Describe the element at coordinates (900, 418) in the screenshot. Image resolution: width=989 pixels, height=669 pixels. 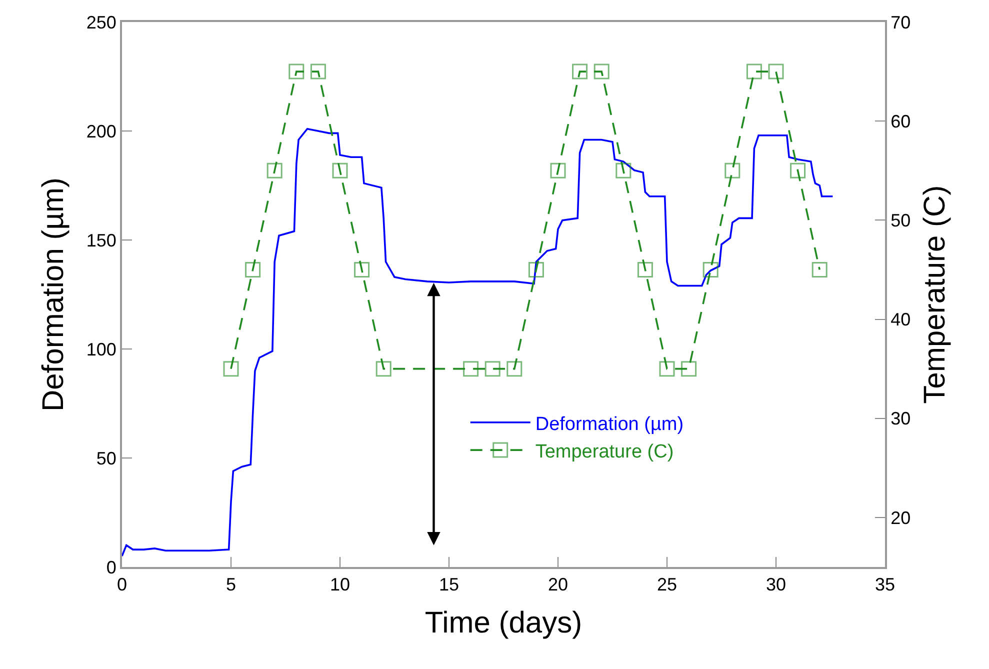
I see `y2-tick-label: 30` at that location.